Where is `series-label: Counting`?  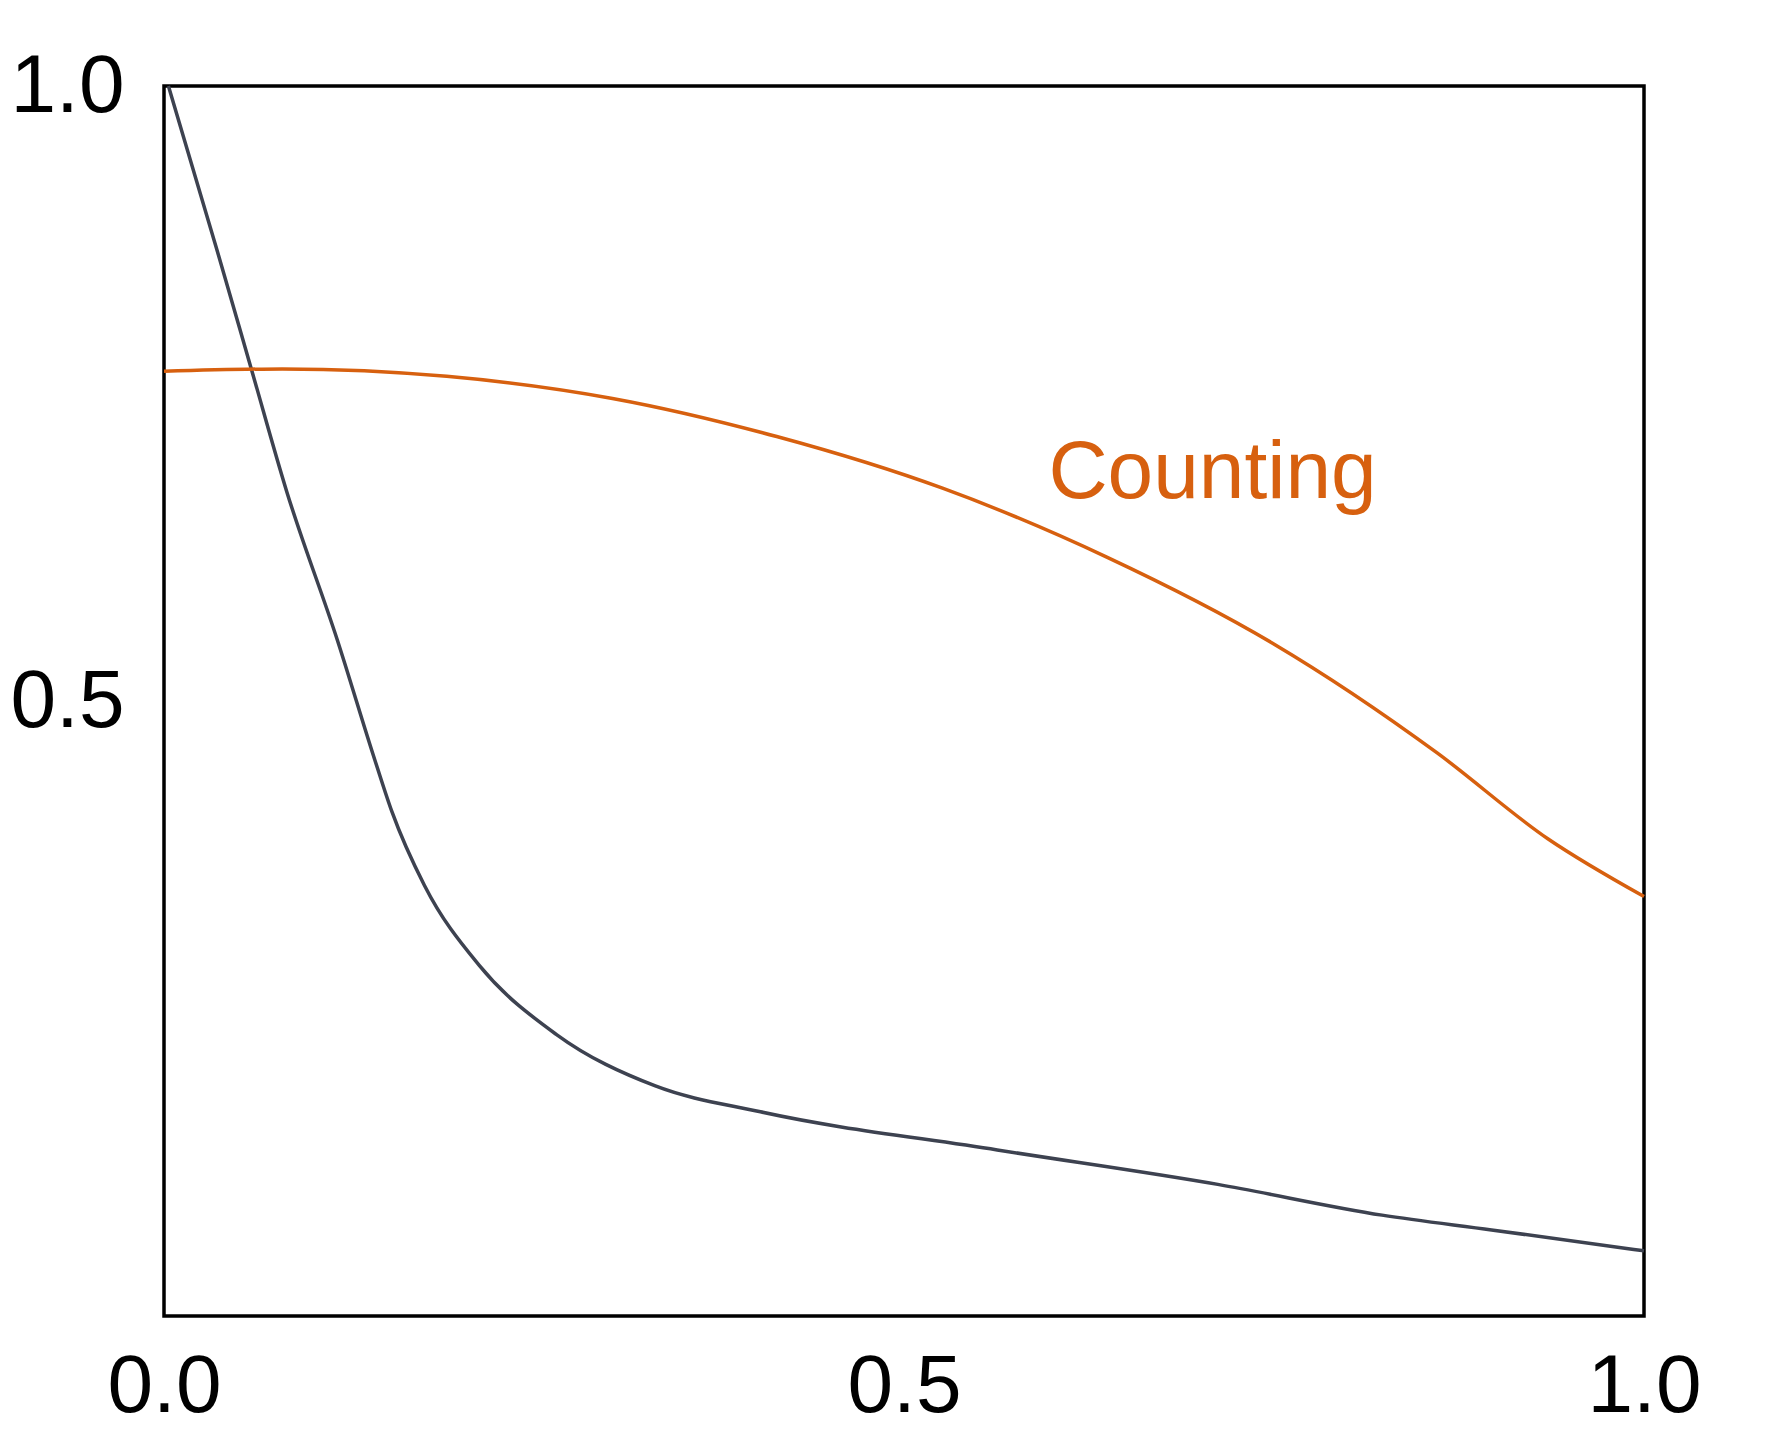
series-label: Counting is located at coordinates (1212, 470).